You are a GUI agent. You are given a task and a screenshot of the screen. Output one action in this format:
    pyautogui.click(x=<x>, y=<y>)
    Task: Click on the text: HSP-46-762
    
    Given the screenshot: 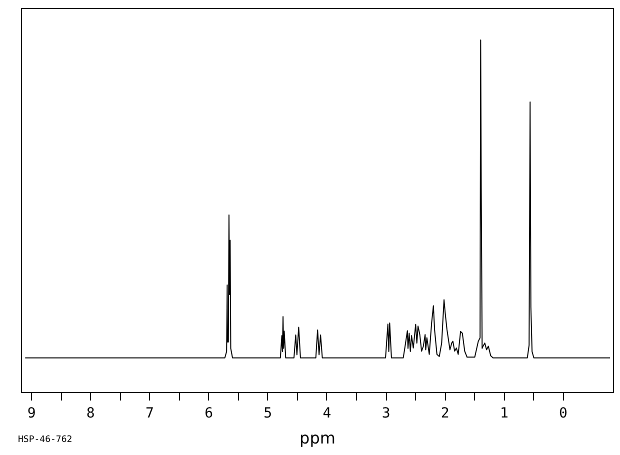 What is the action you would take?
    pyautogui.click(x=45, y=440)
    